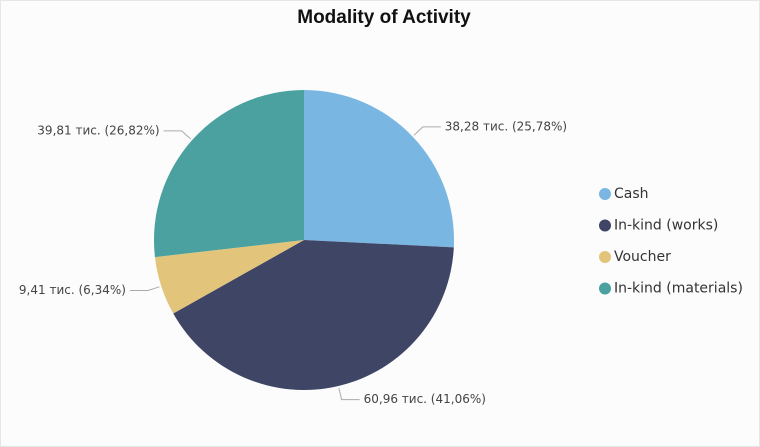 This screenshot has height=447, width=760. What do you see at coordinates (98, 130) in the screenshot?
I see `data-label: 39,81 тис. (26,82%)` at bounding box center [98, 130].